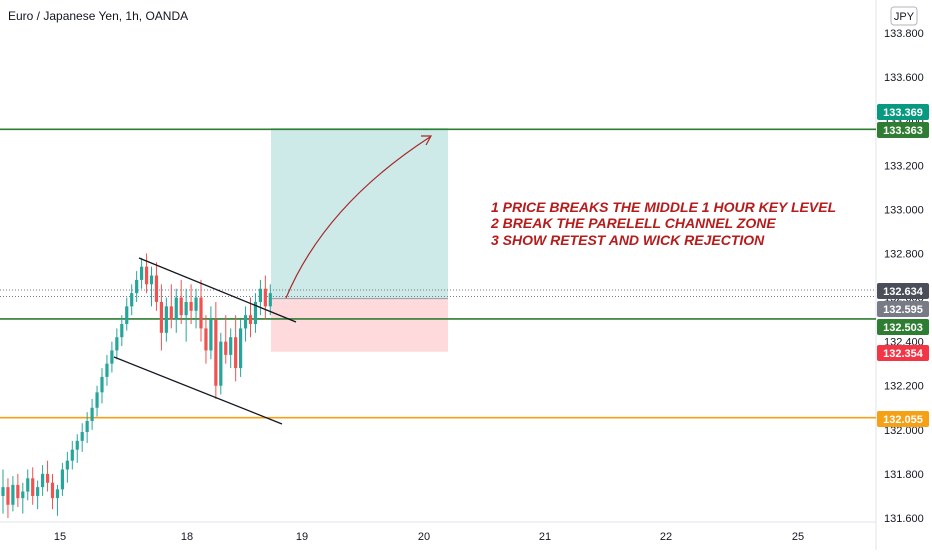 This screenshot has height=555, width=932. I want to click on long-position-profit-zone, so click(359, 213).